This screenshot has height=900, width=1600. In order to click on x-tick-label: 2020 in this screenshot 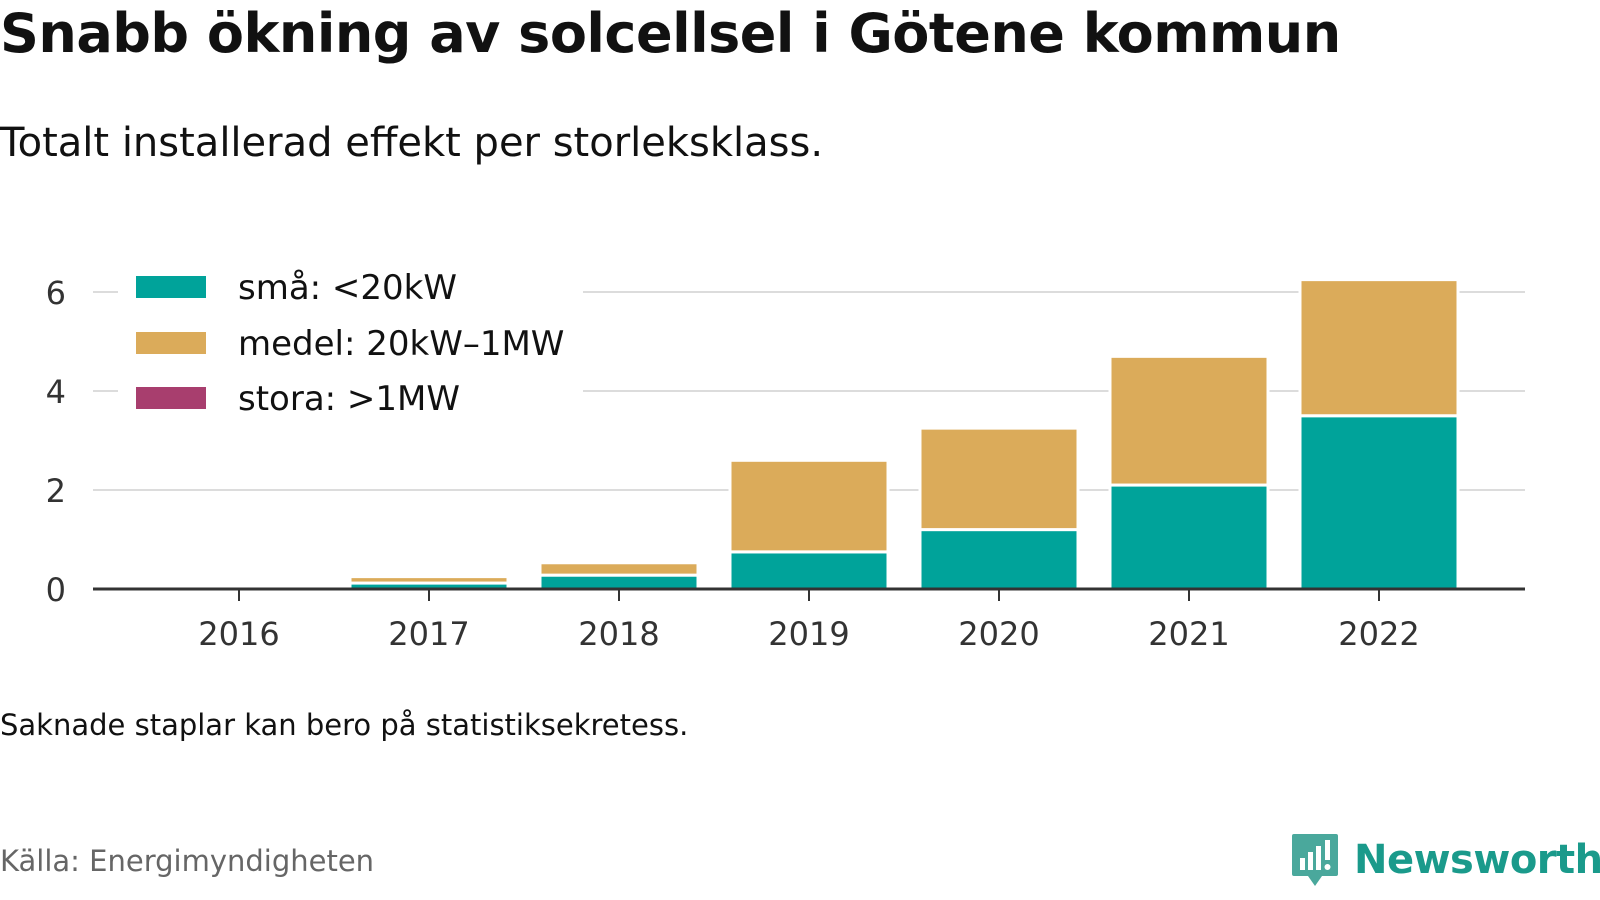, I will do `click(998, 634)`.